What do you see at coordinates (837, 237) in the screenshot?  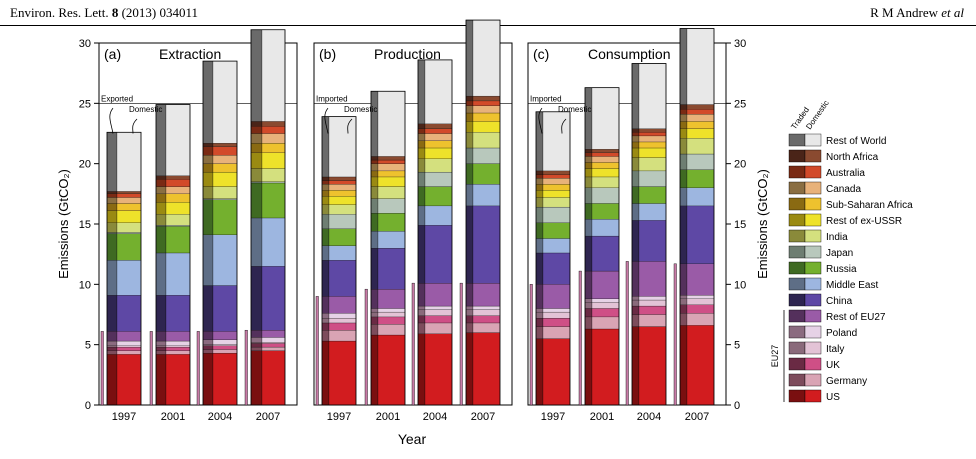 I see `legend-label-india: India` at bounding box center [837, 237].